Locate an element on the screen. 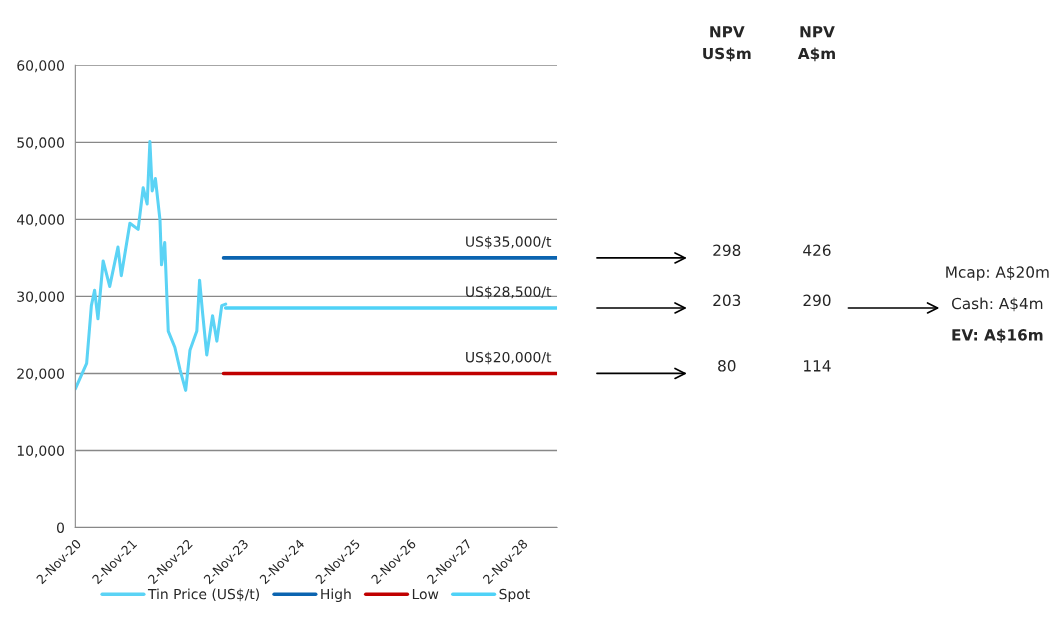 This screenshot has height=628, width=1061. legend-label: Low is located at coordinates (425, 594).